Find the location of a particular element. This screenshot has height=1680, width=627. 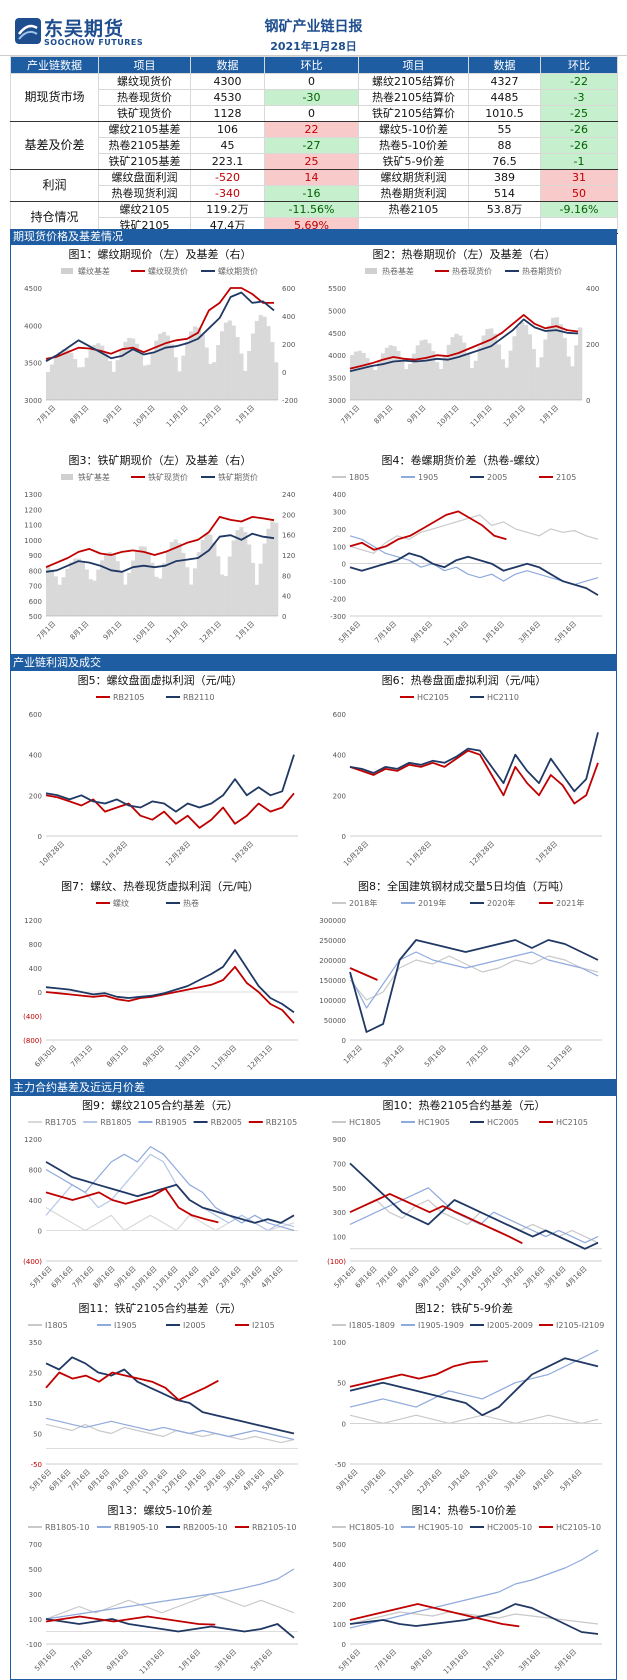

x-tick-label: 8月1日 is located at coordinates (80, 631).